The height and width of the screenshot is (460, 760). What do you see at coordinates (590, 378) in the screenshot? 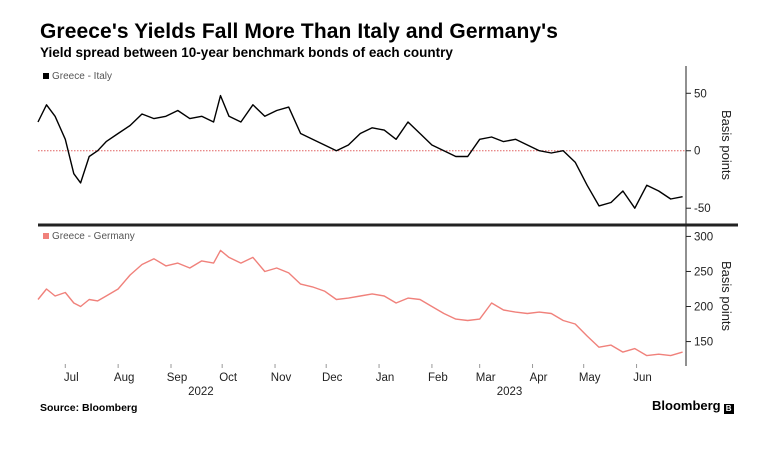
I see `x-tick-label: May` at bounding box center [590, 378].